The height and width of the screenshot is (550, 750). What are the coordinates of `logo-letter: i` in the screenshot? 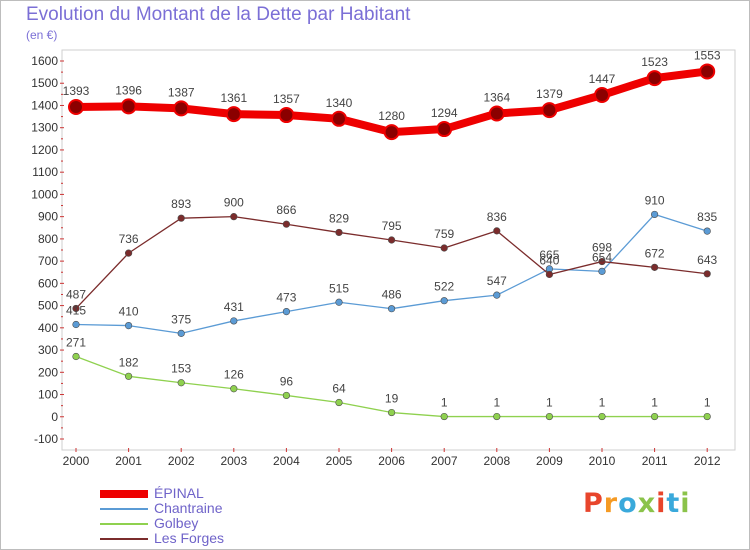 It's located at (685, 503).